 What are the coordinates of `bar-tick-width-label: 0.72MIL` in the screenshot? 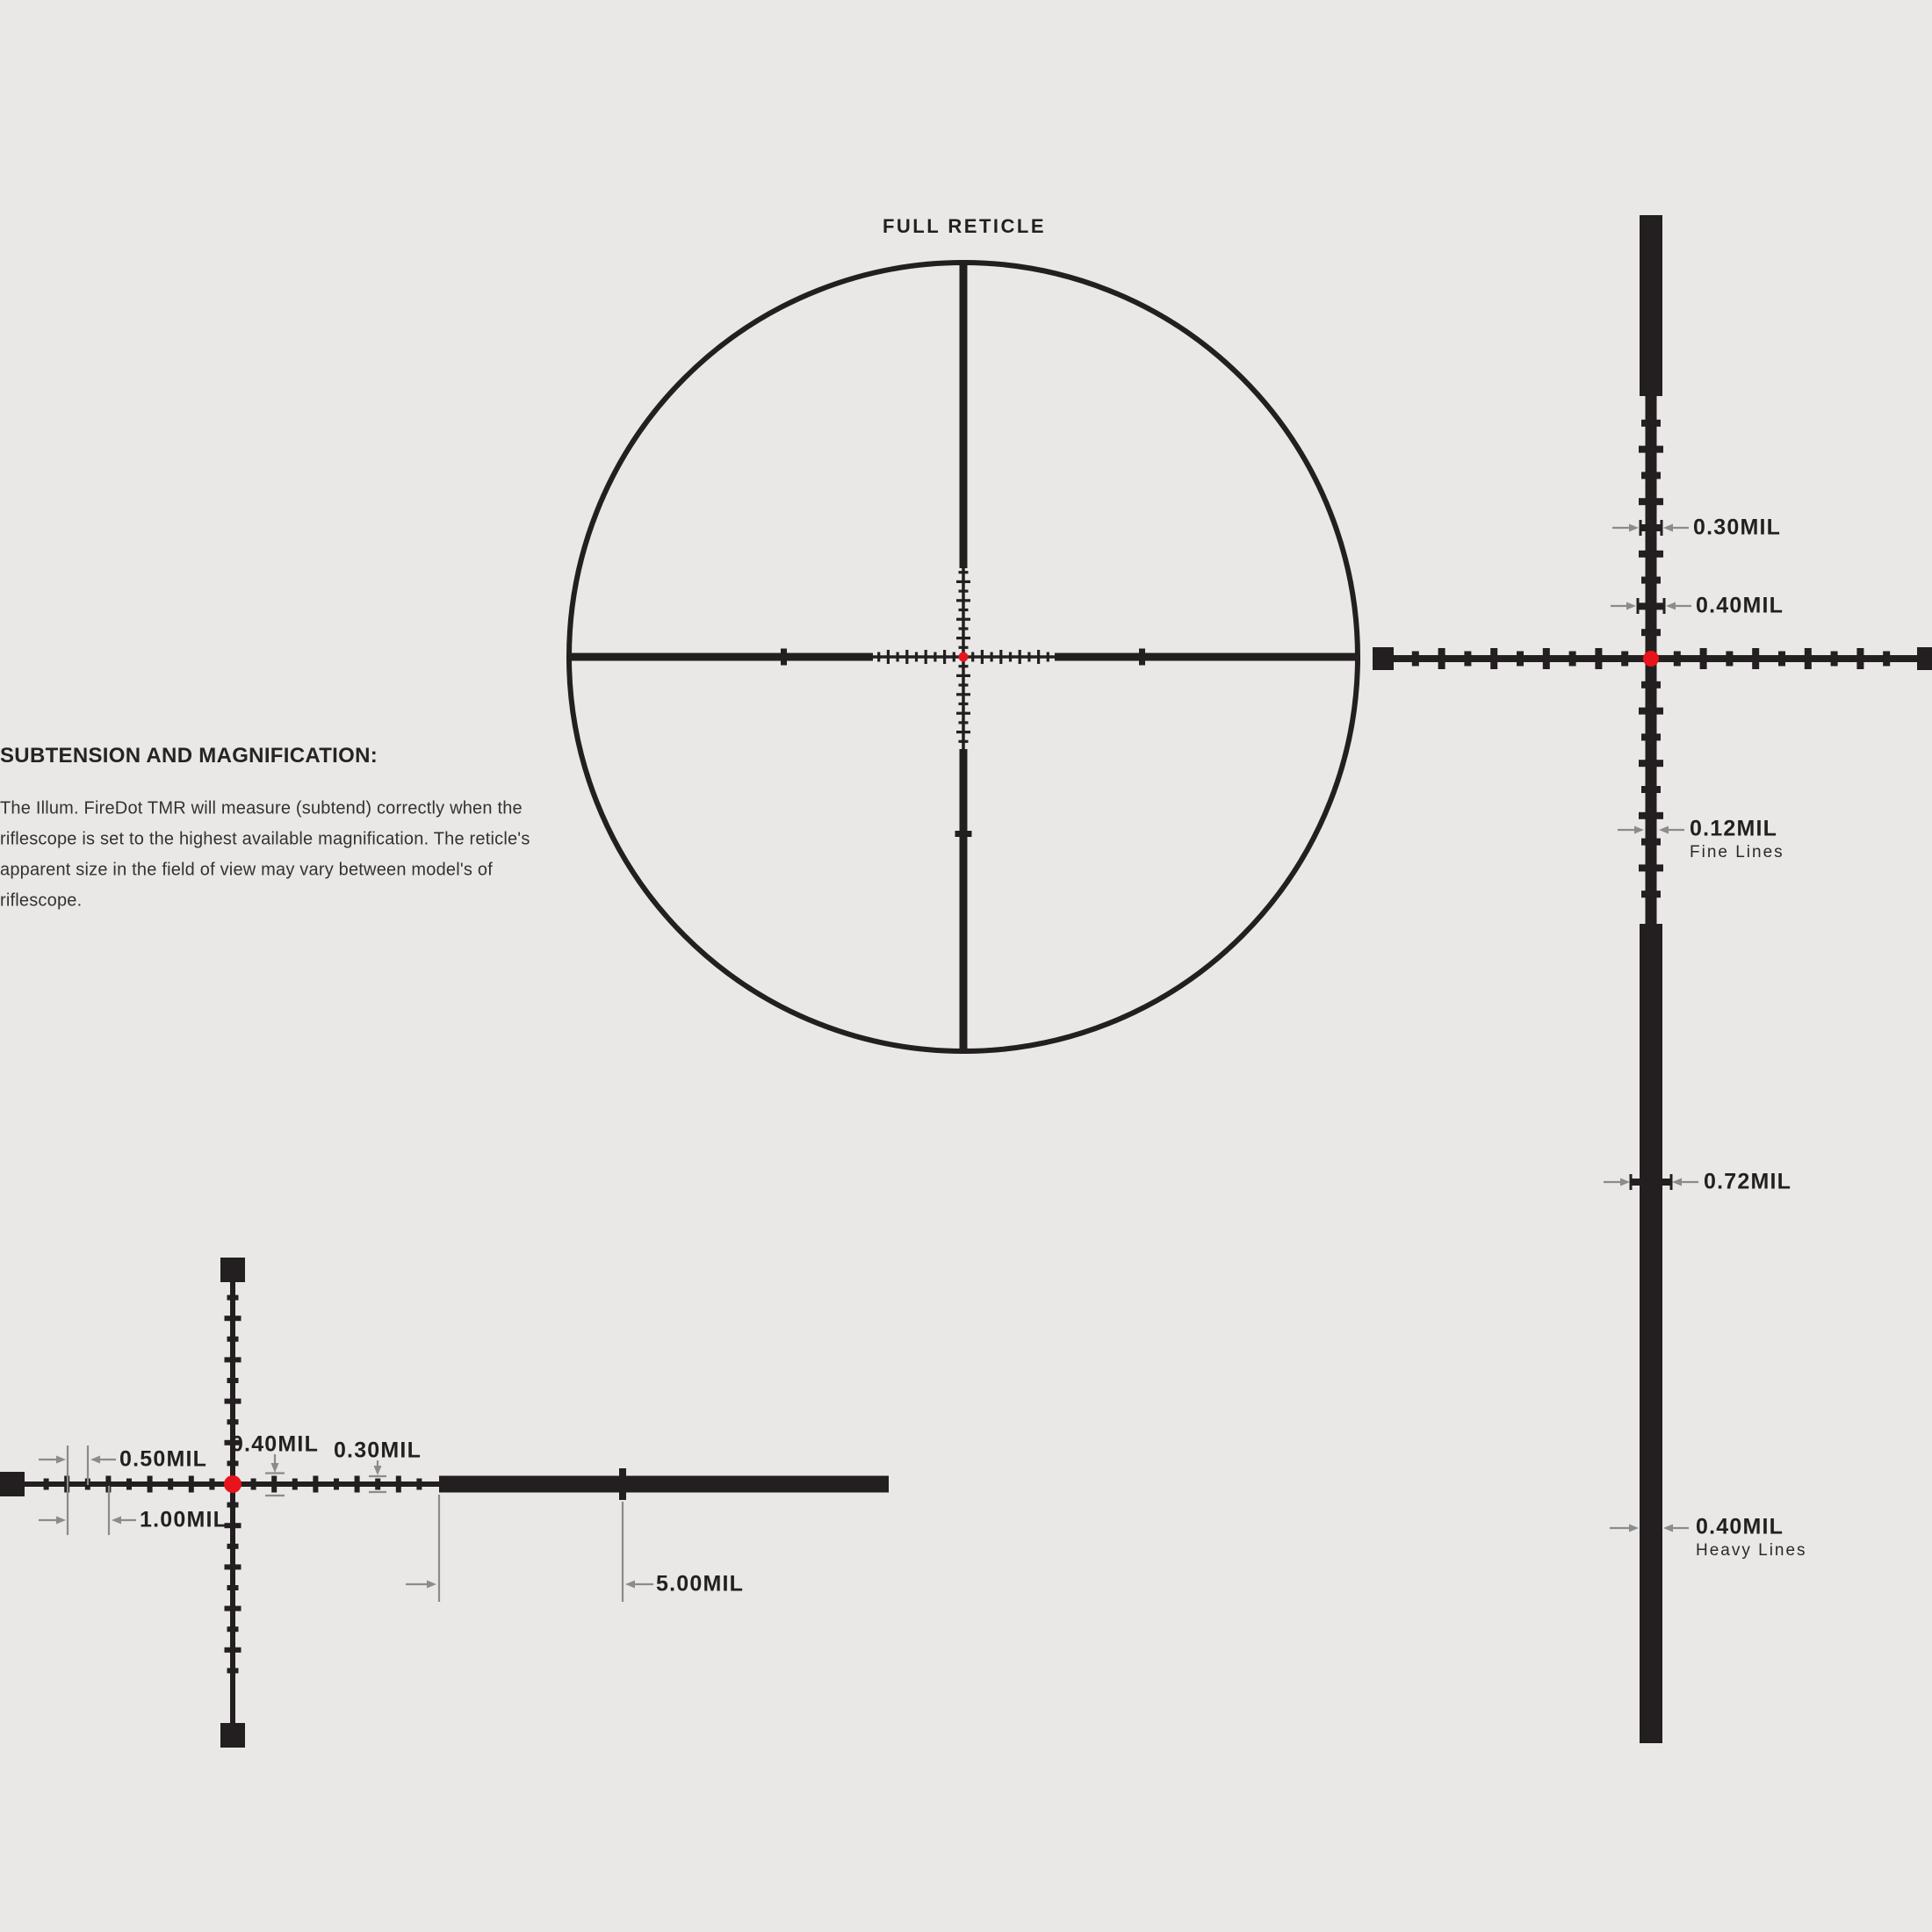 It's located at (1748, 1181).